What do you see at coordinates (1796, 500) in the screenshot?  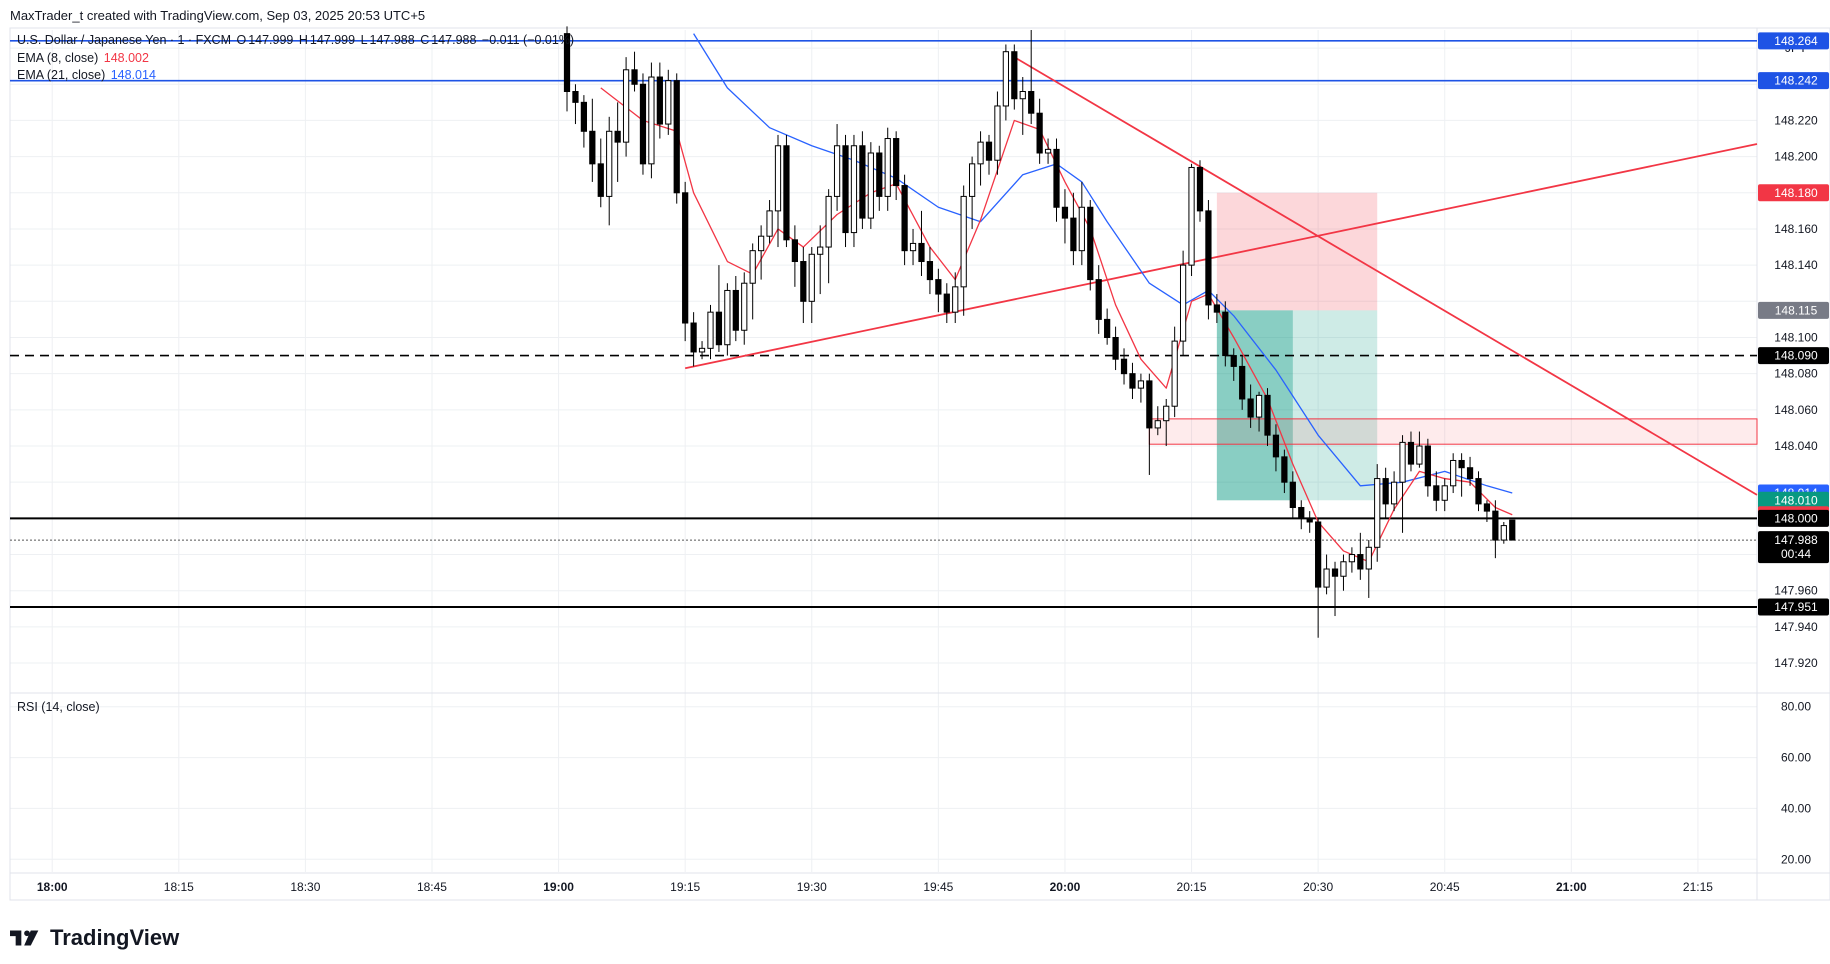 I see `price-label: 148.010` at bounding box center [1796, 500].